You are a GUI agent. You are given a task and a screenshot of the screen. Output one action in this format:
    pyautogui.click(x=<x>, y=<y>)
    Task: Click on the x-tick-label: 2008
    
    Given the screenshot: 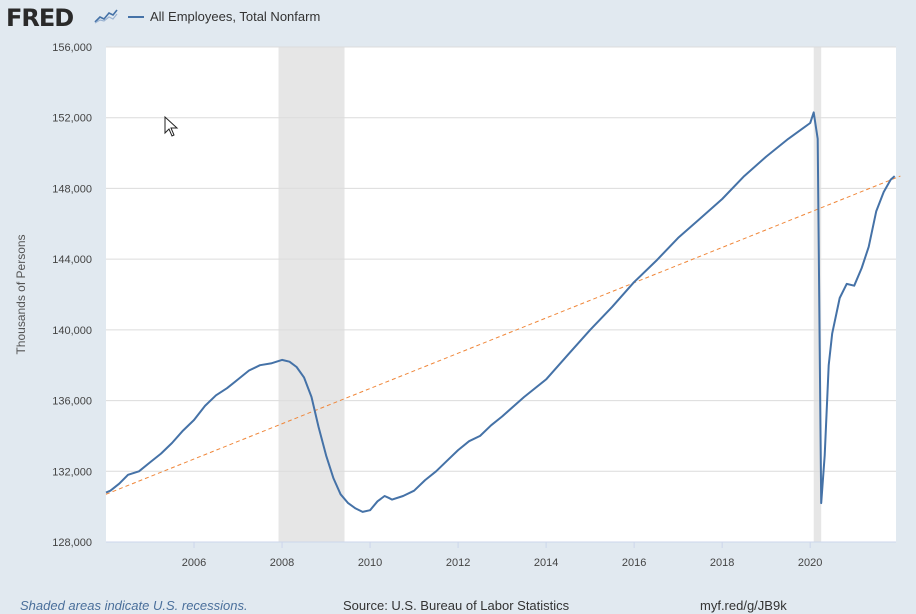 What is the action you would take?
    pyautogui.click(x=282, y=563)
    